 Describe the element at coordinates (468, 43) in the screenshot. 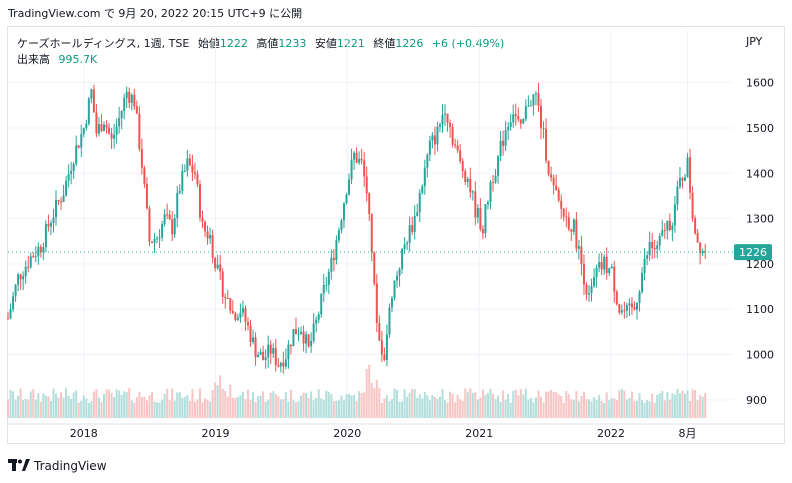

I see `change-value: +6 (+0.49%)` at that location.